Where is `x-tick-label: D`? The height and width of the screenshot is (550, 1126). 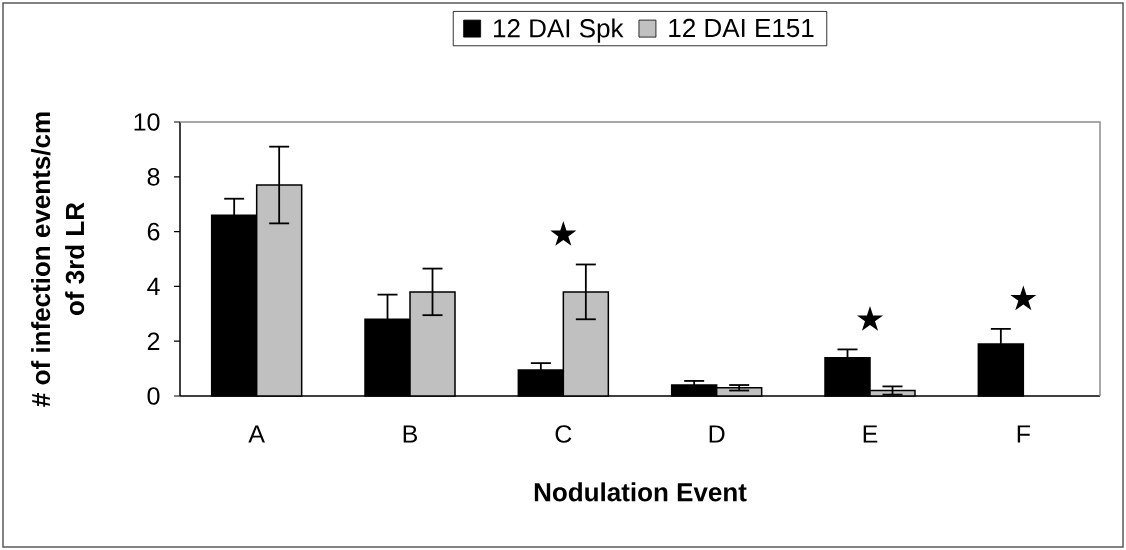
x-tick-label: D is located at coordinates (717, 434).